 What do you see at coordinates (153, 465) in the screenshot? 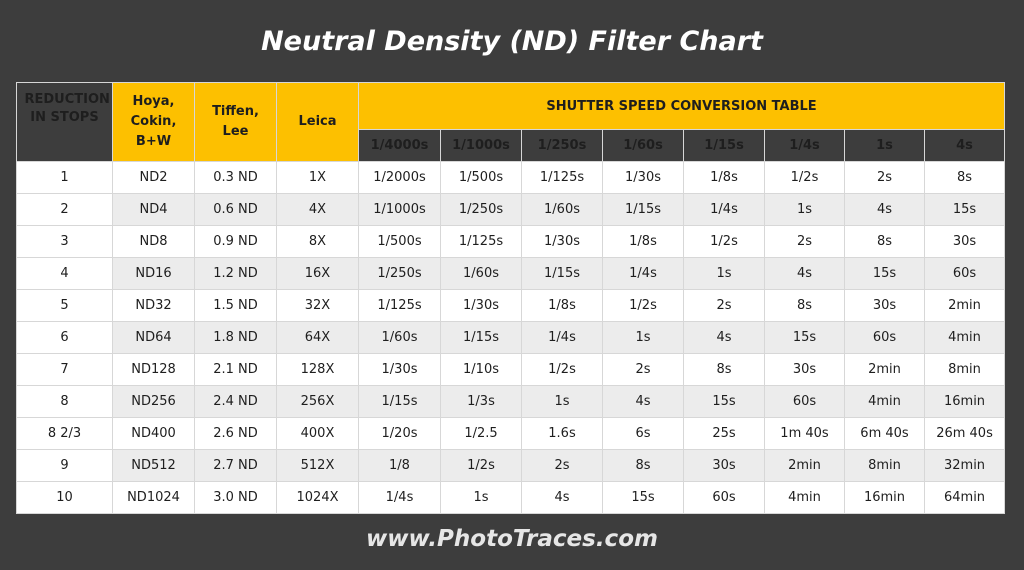
I see `table-cell: ND512` at bounding box center [153, 465].